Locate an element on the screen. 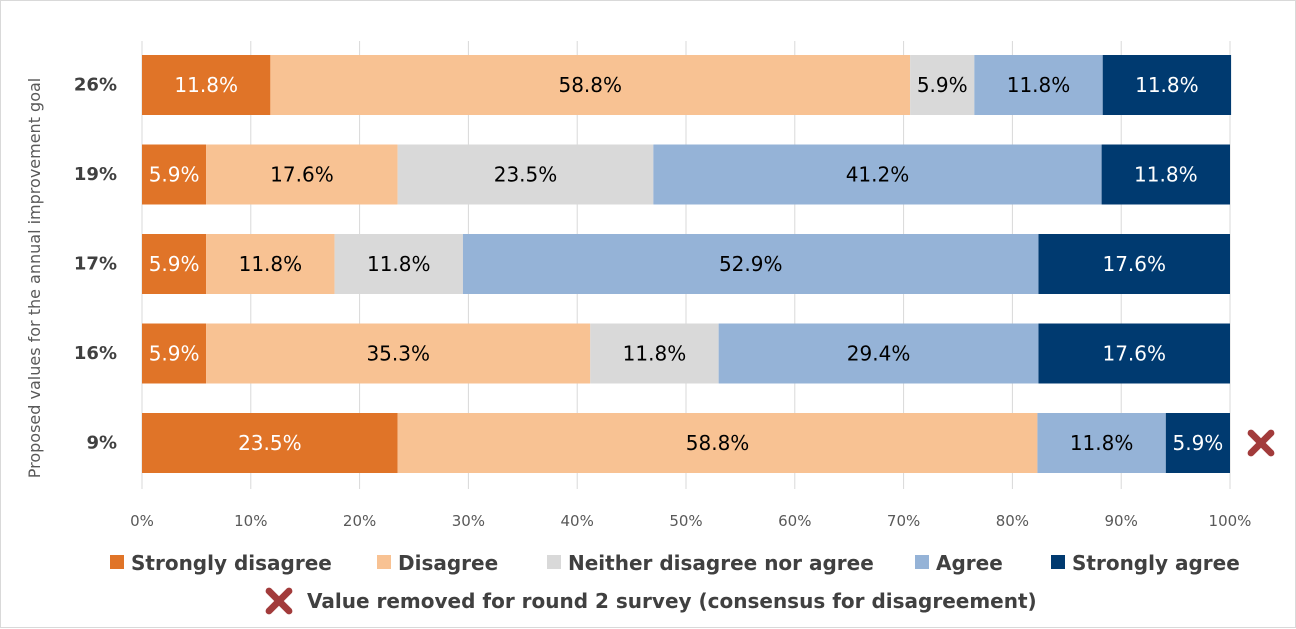  x-tick-label: 90% is located at coordinates (1121, 521).